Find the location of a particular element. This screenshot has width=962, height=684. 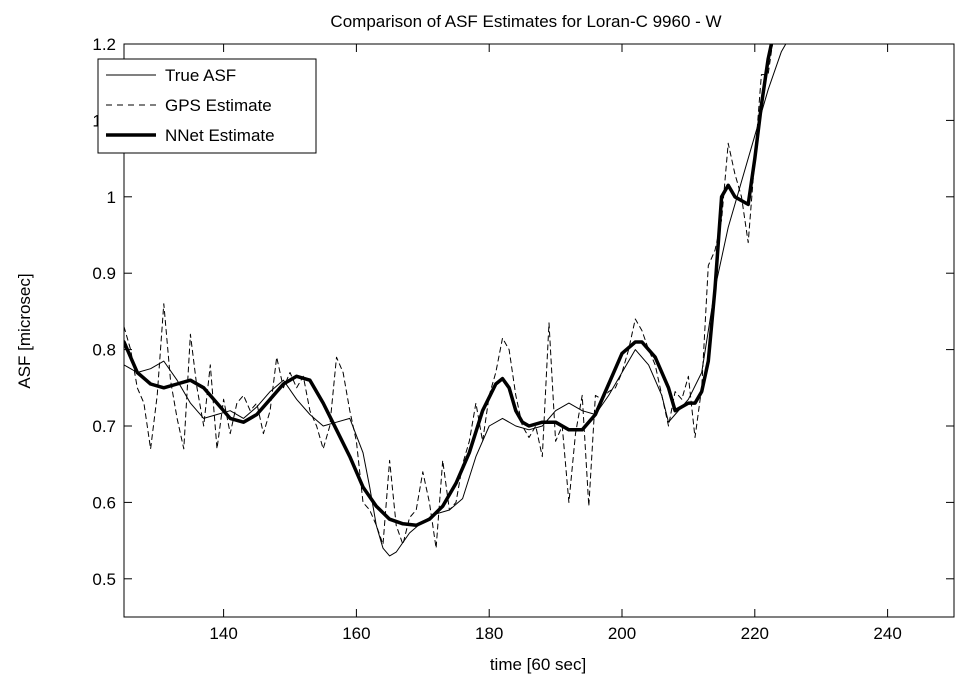

x-tick-label-240: 240 is located at coordinates (887, 633).